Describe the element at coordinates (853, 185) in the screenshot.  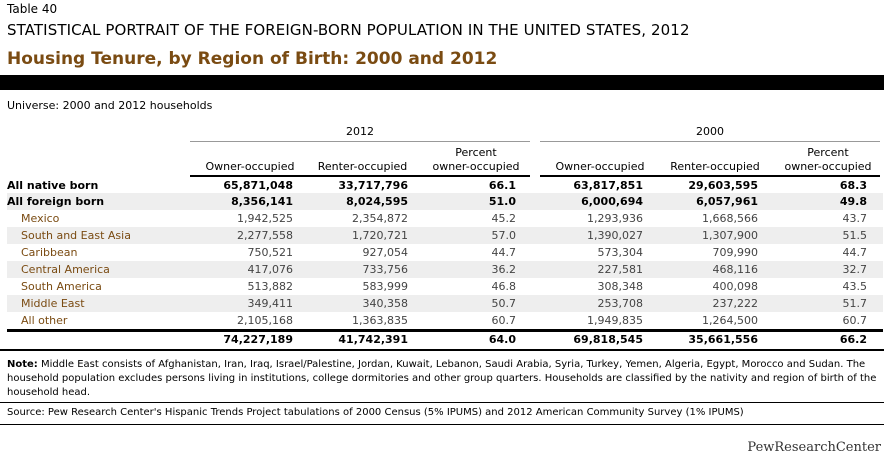
I see `cell-percent-2000: 68.3` at that location.